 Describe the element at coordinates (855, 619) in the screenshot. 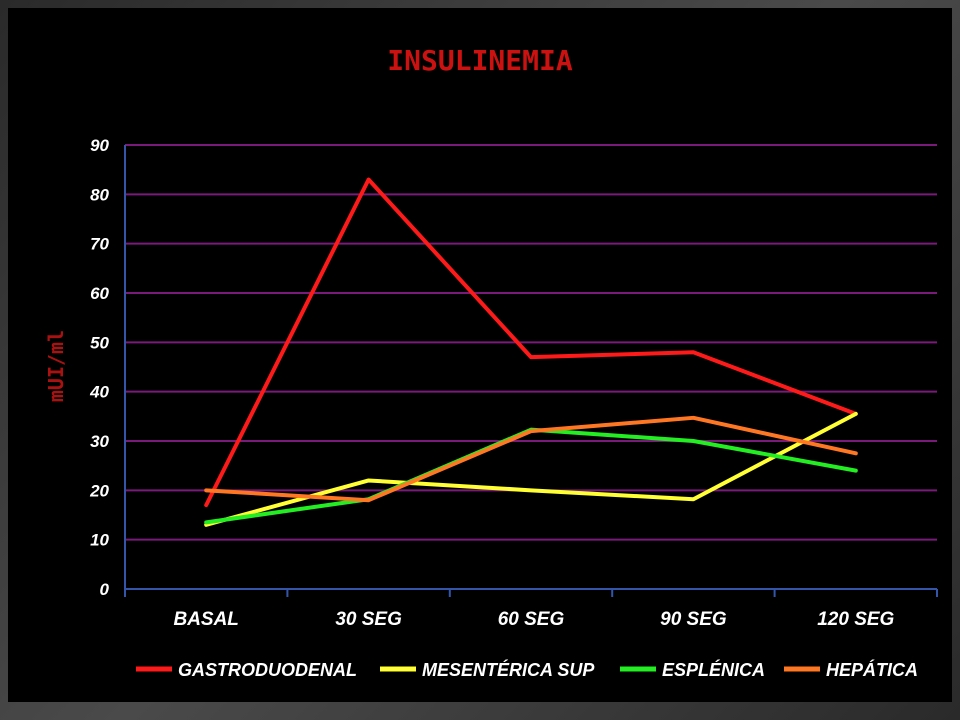

I see `x-tick-label: 120 SEG` at that location.